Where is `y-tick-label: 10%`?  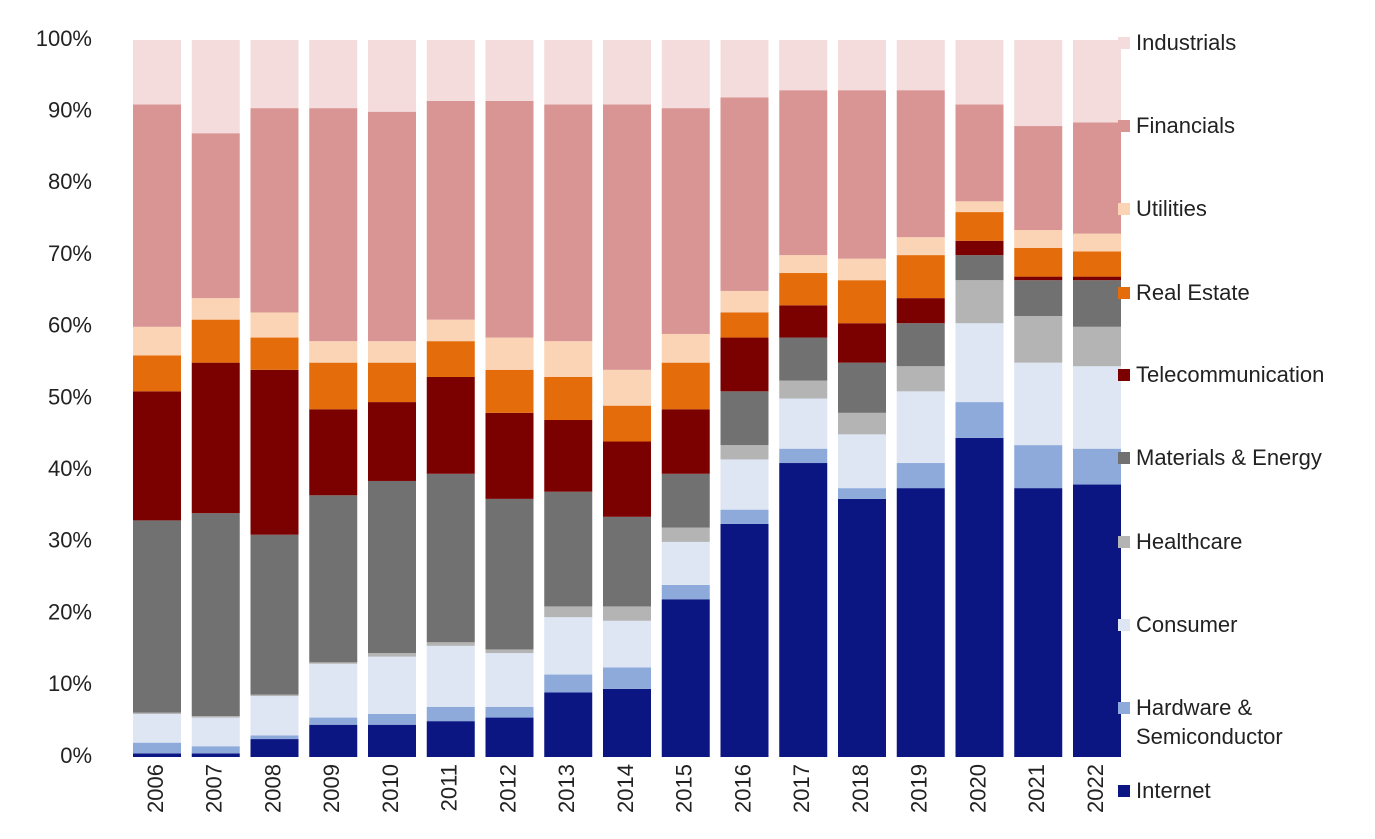 y-tick-label: 10% is located at coordinates (70, 683).